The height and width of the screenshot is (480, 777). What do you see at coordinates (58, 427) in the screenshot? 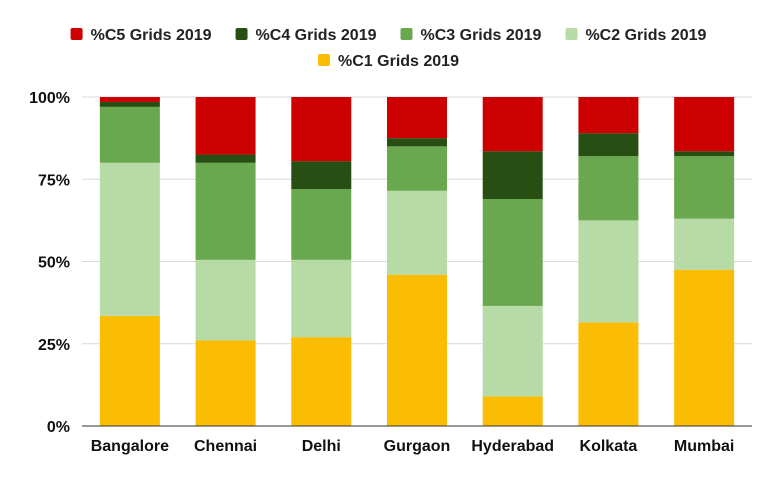
I see `y-tick-label: 0%` at bounding box center [58, 427].